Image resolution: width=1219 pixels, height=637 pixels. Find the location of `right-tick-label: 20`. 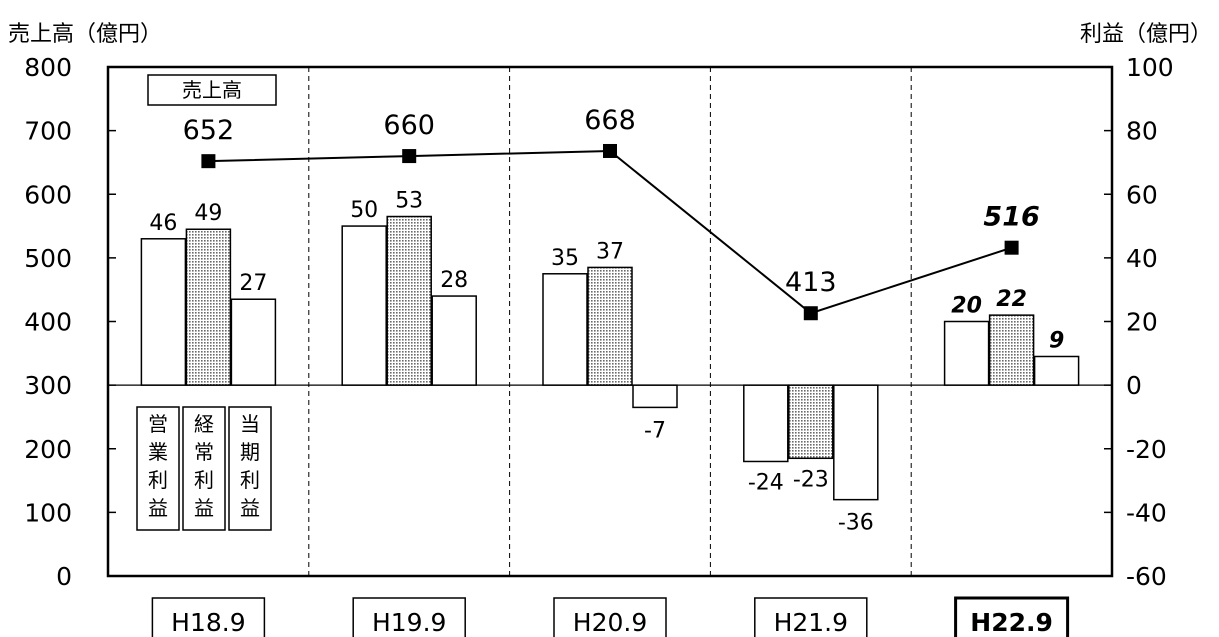

right-tick-label: 20 is located at coordinates (1142, 322).